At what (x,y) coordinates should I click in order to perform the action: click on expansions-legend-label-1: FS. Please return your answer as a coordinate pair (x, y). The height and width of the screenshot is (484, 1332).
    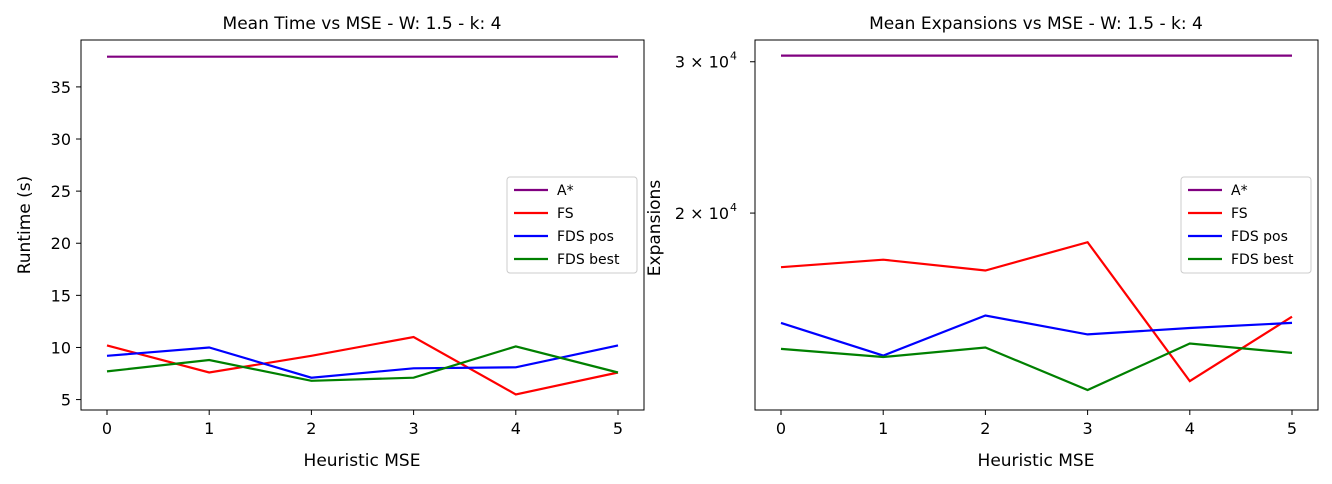
    Looking at the image, I should click on (1239, 214).